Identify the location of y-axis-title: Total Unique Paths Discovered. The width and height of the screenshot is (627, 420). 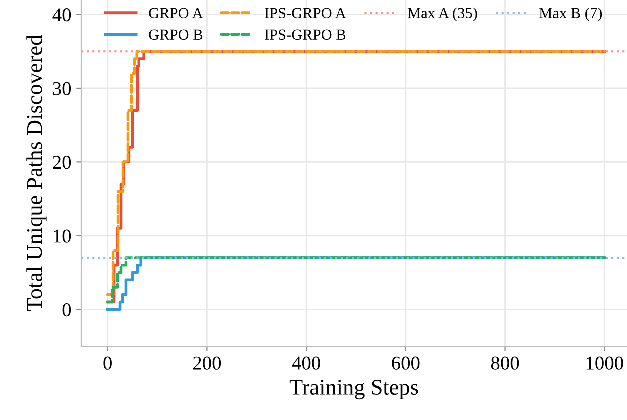
(36, 173).